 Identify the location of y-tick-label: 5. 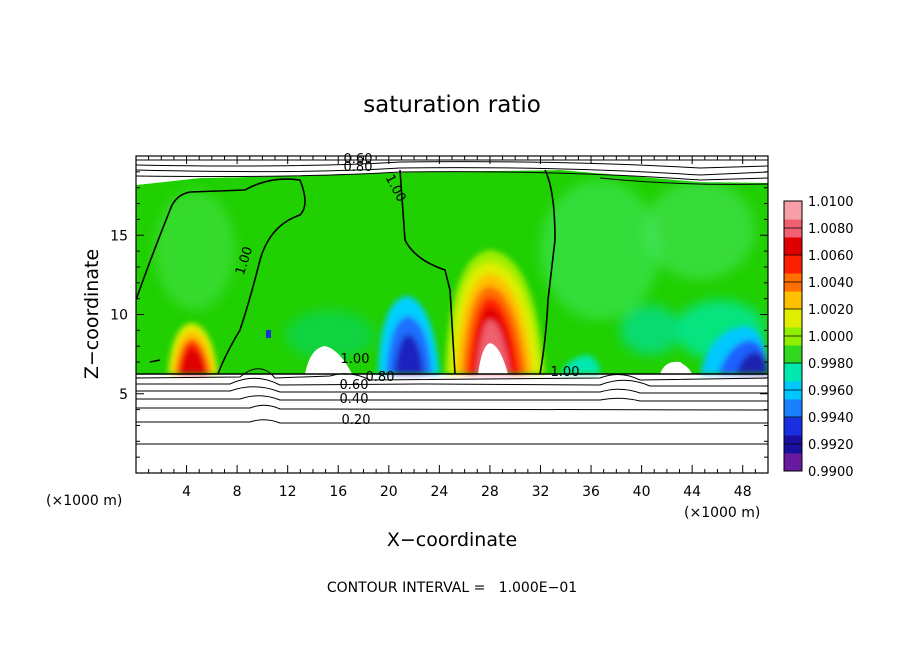
(123, 395).